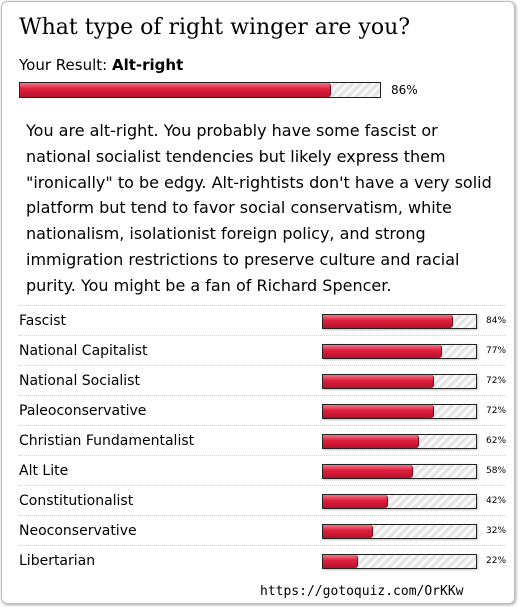 Image resolution: width=520 pixels, height=607 pixels. I want to click on result-progress-bar, so click(200, 90).